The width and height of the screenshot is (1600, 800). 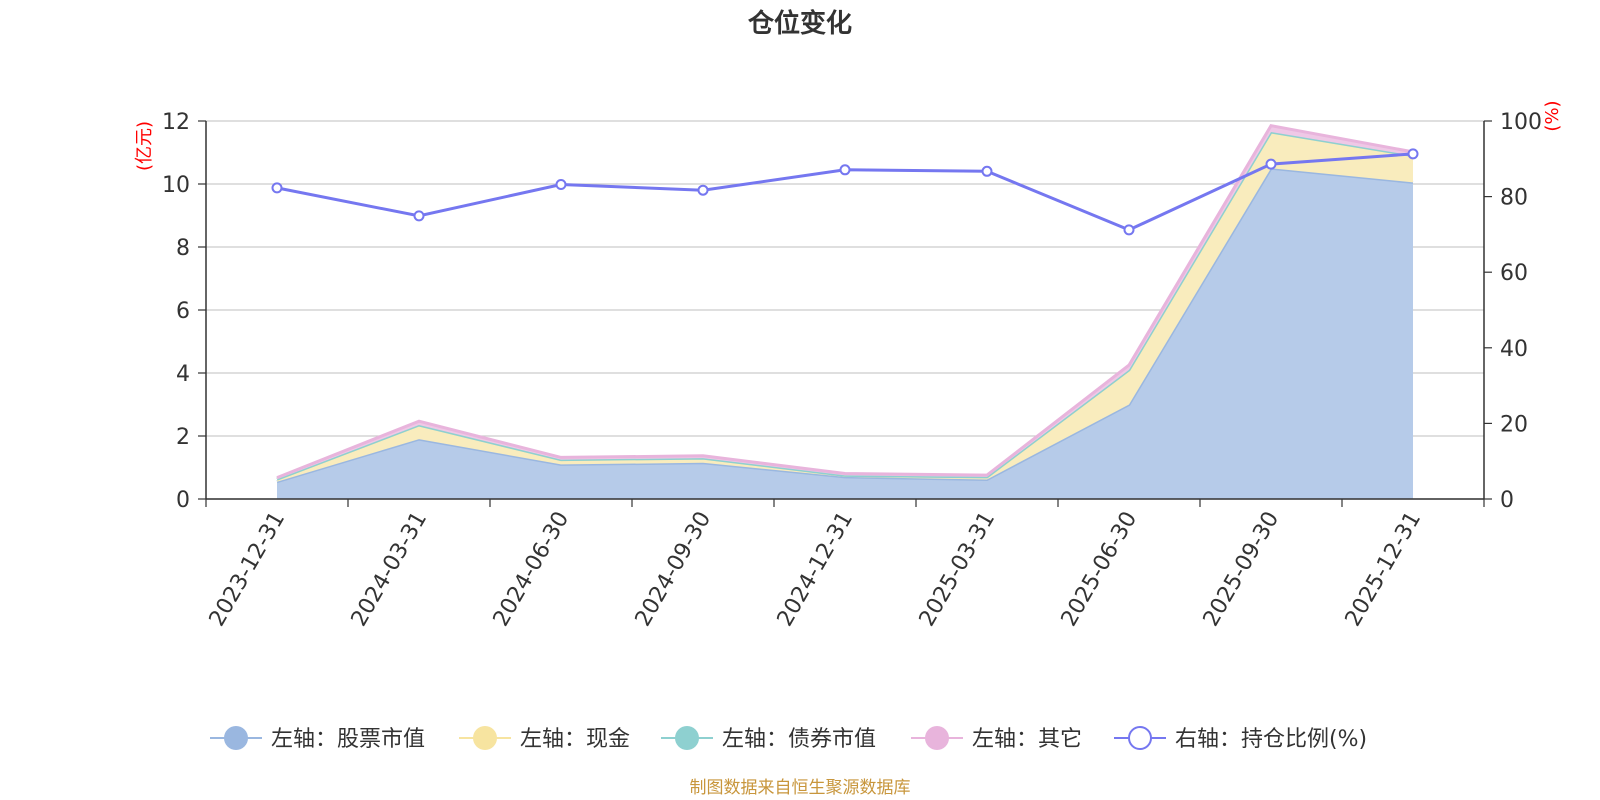 I want to click on legend-item-0: 左轴：股票市值, so click(x=317, y=739).